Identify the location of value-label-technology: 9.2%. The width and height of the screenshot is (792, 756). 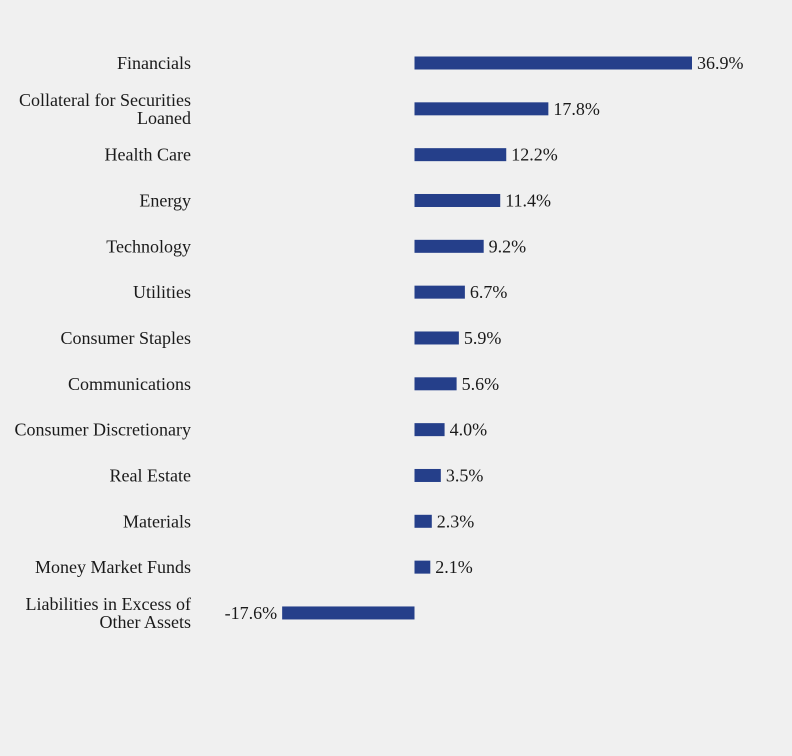
(507, 246).